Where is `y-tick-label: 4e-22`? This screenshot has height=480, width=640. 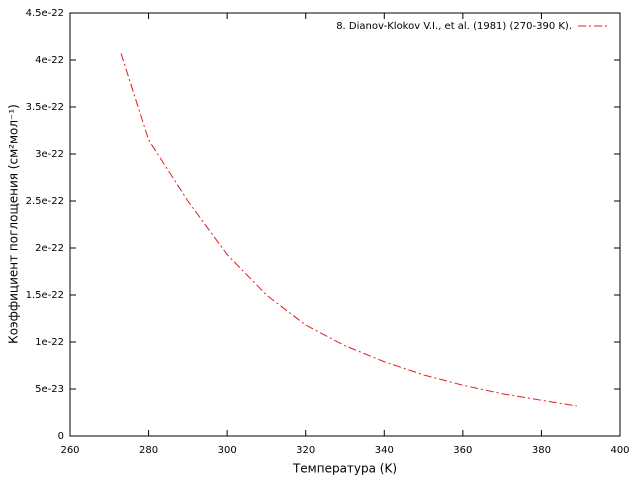
y-tick-label: 4e-22 is located at coordinates (49, 60).